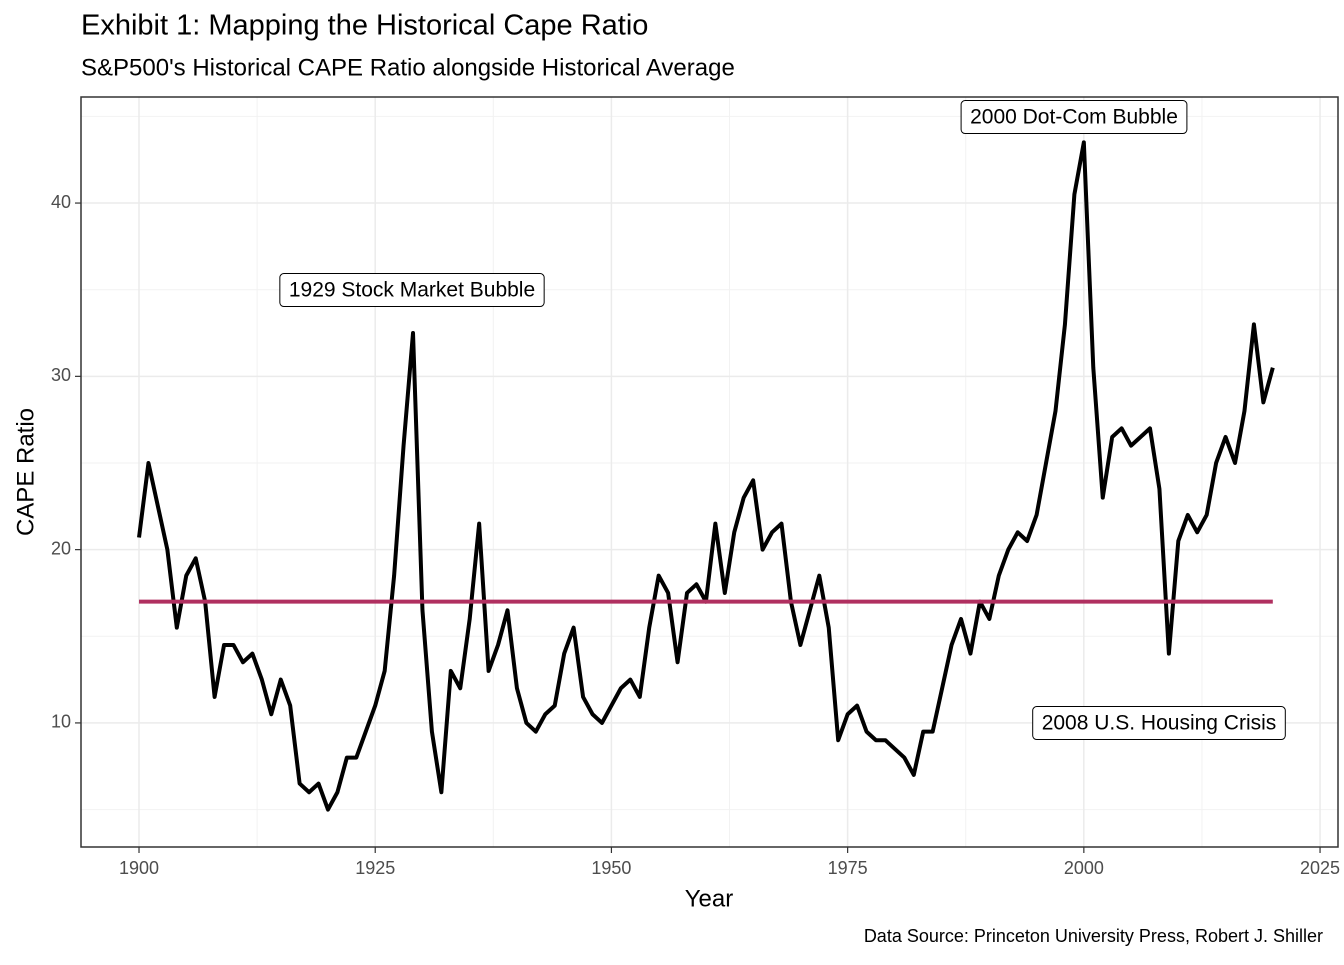 This screenshot has height=965, width=1344. Describe the element at coordinates (709, 898) in the screenshot. I see `x-axis-label: Year` at that location.